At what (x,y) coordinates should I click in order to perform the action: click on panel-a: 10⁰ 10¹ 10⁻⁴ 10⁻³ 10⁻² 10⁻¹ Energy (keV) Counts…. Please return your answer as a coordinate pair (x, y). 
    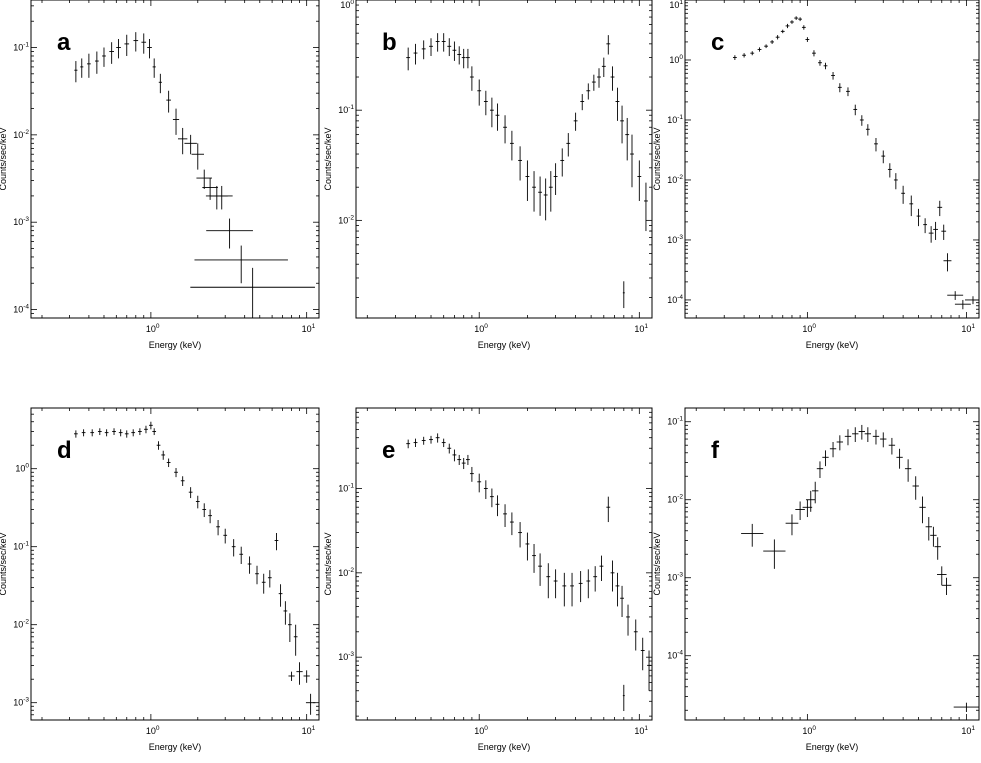
    Looking at the image, I should click on (160, 175).